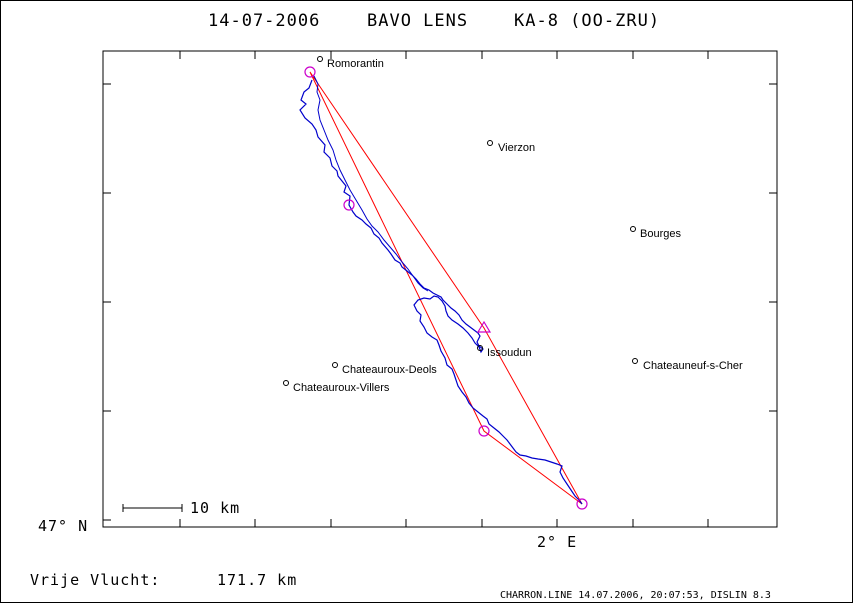 This screenshot has width=853, height=603. What do you see at coordinates (582, 504) in the screenshot?
I see `turnpoint-finish-marker` at bounding box center [582, 504].